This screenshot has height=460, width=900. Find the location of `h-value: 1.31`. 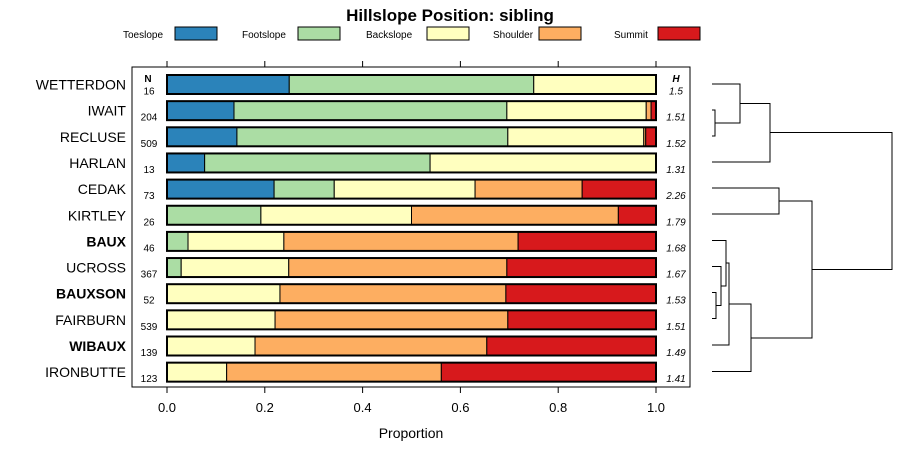

h-value: 1.31 is located at coordinates (675, 170).